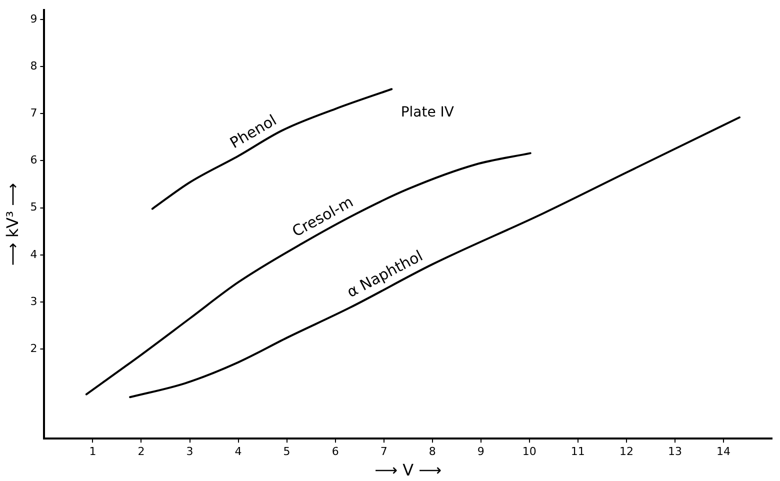  Describe the element at coordinates (34, 348) in the screenshot. I see `y-tick-label: 2` at that location.